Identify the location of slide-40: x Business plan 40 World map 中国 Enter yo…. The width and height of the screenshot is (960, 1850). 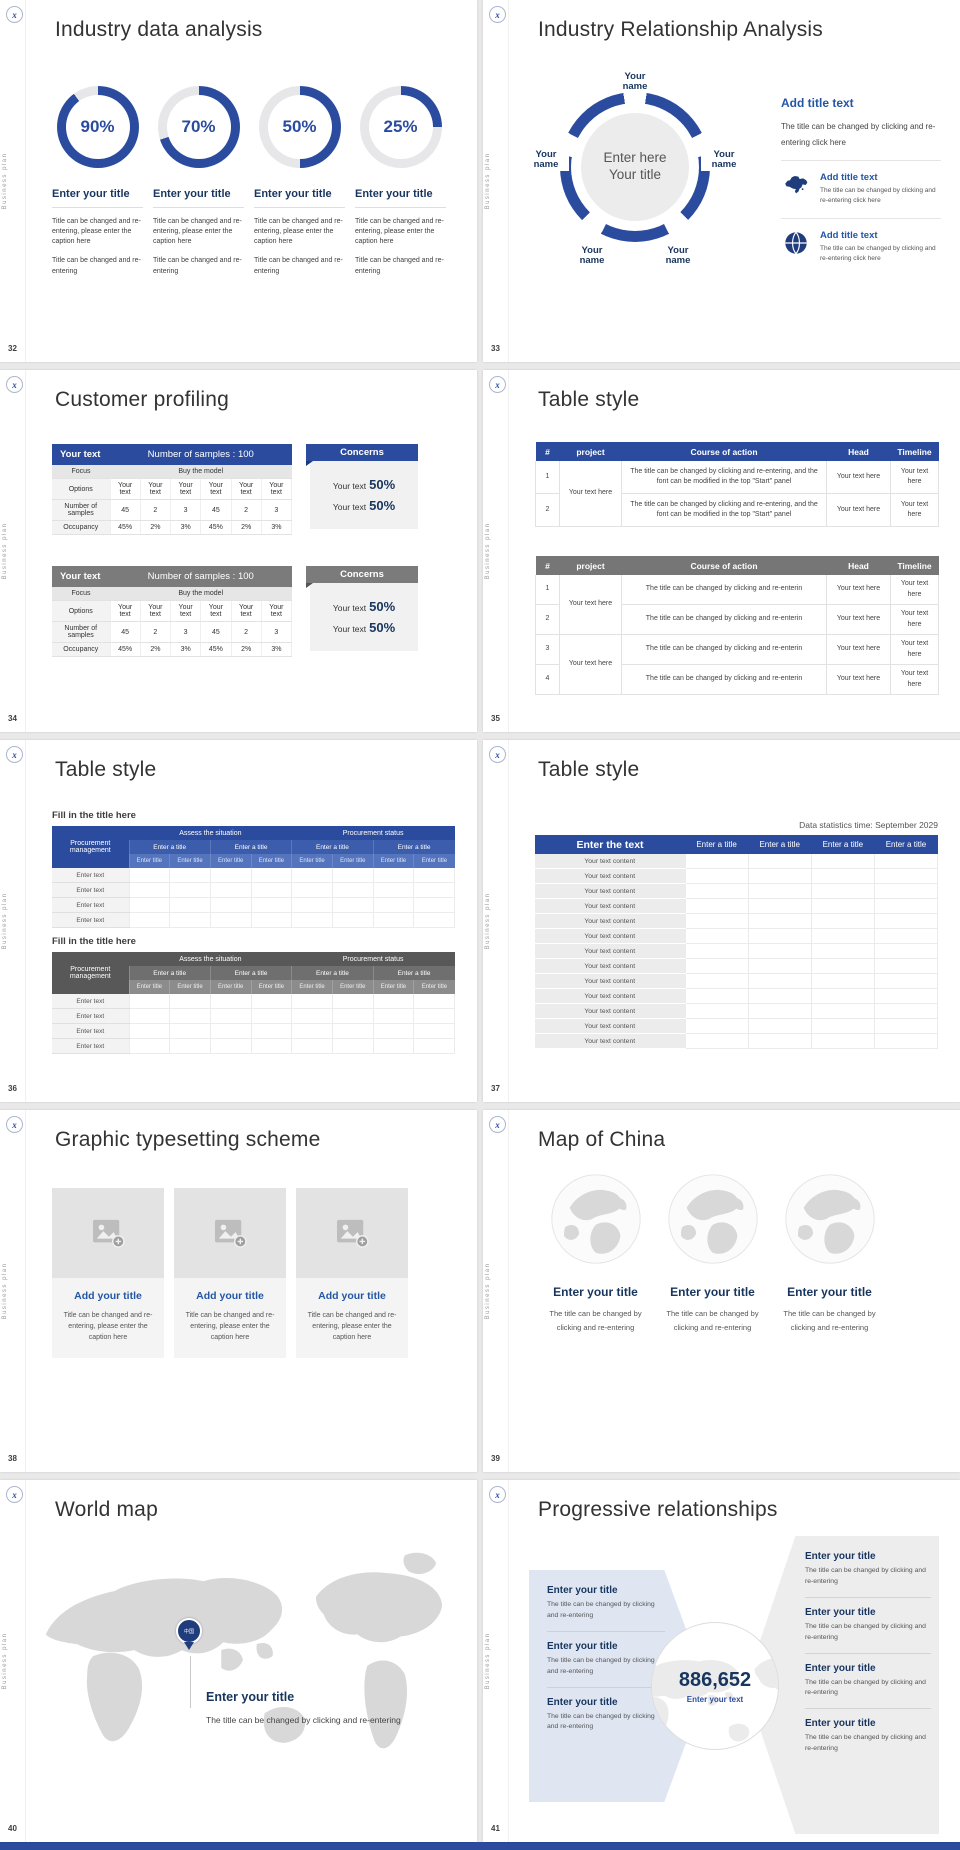
(238, 1661).